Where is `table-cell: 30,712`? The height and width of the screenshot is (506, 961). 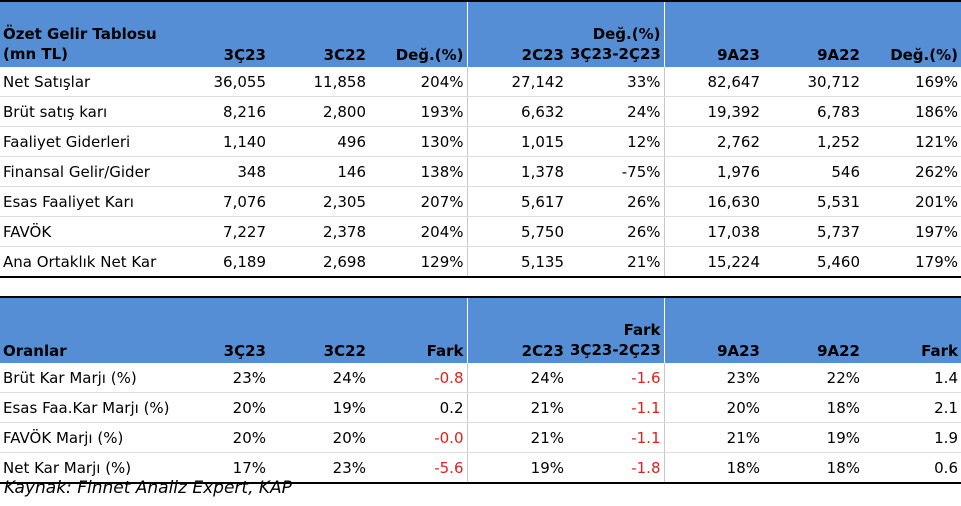 table-cell: 30,712 is located at coordinates (813, 82).